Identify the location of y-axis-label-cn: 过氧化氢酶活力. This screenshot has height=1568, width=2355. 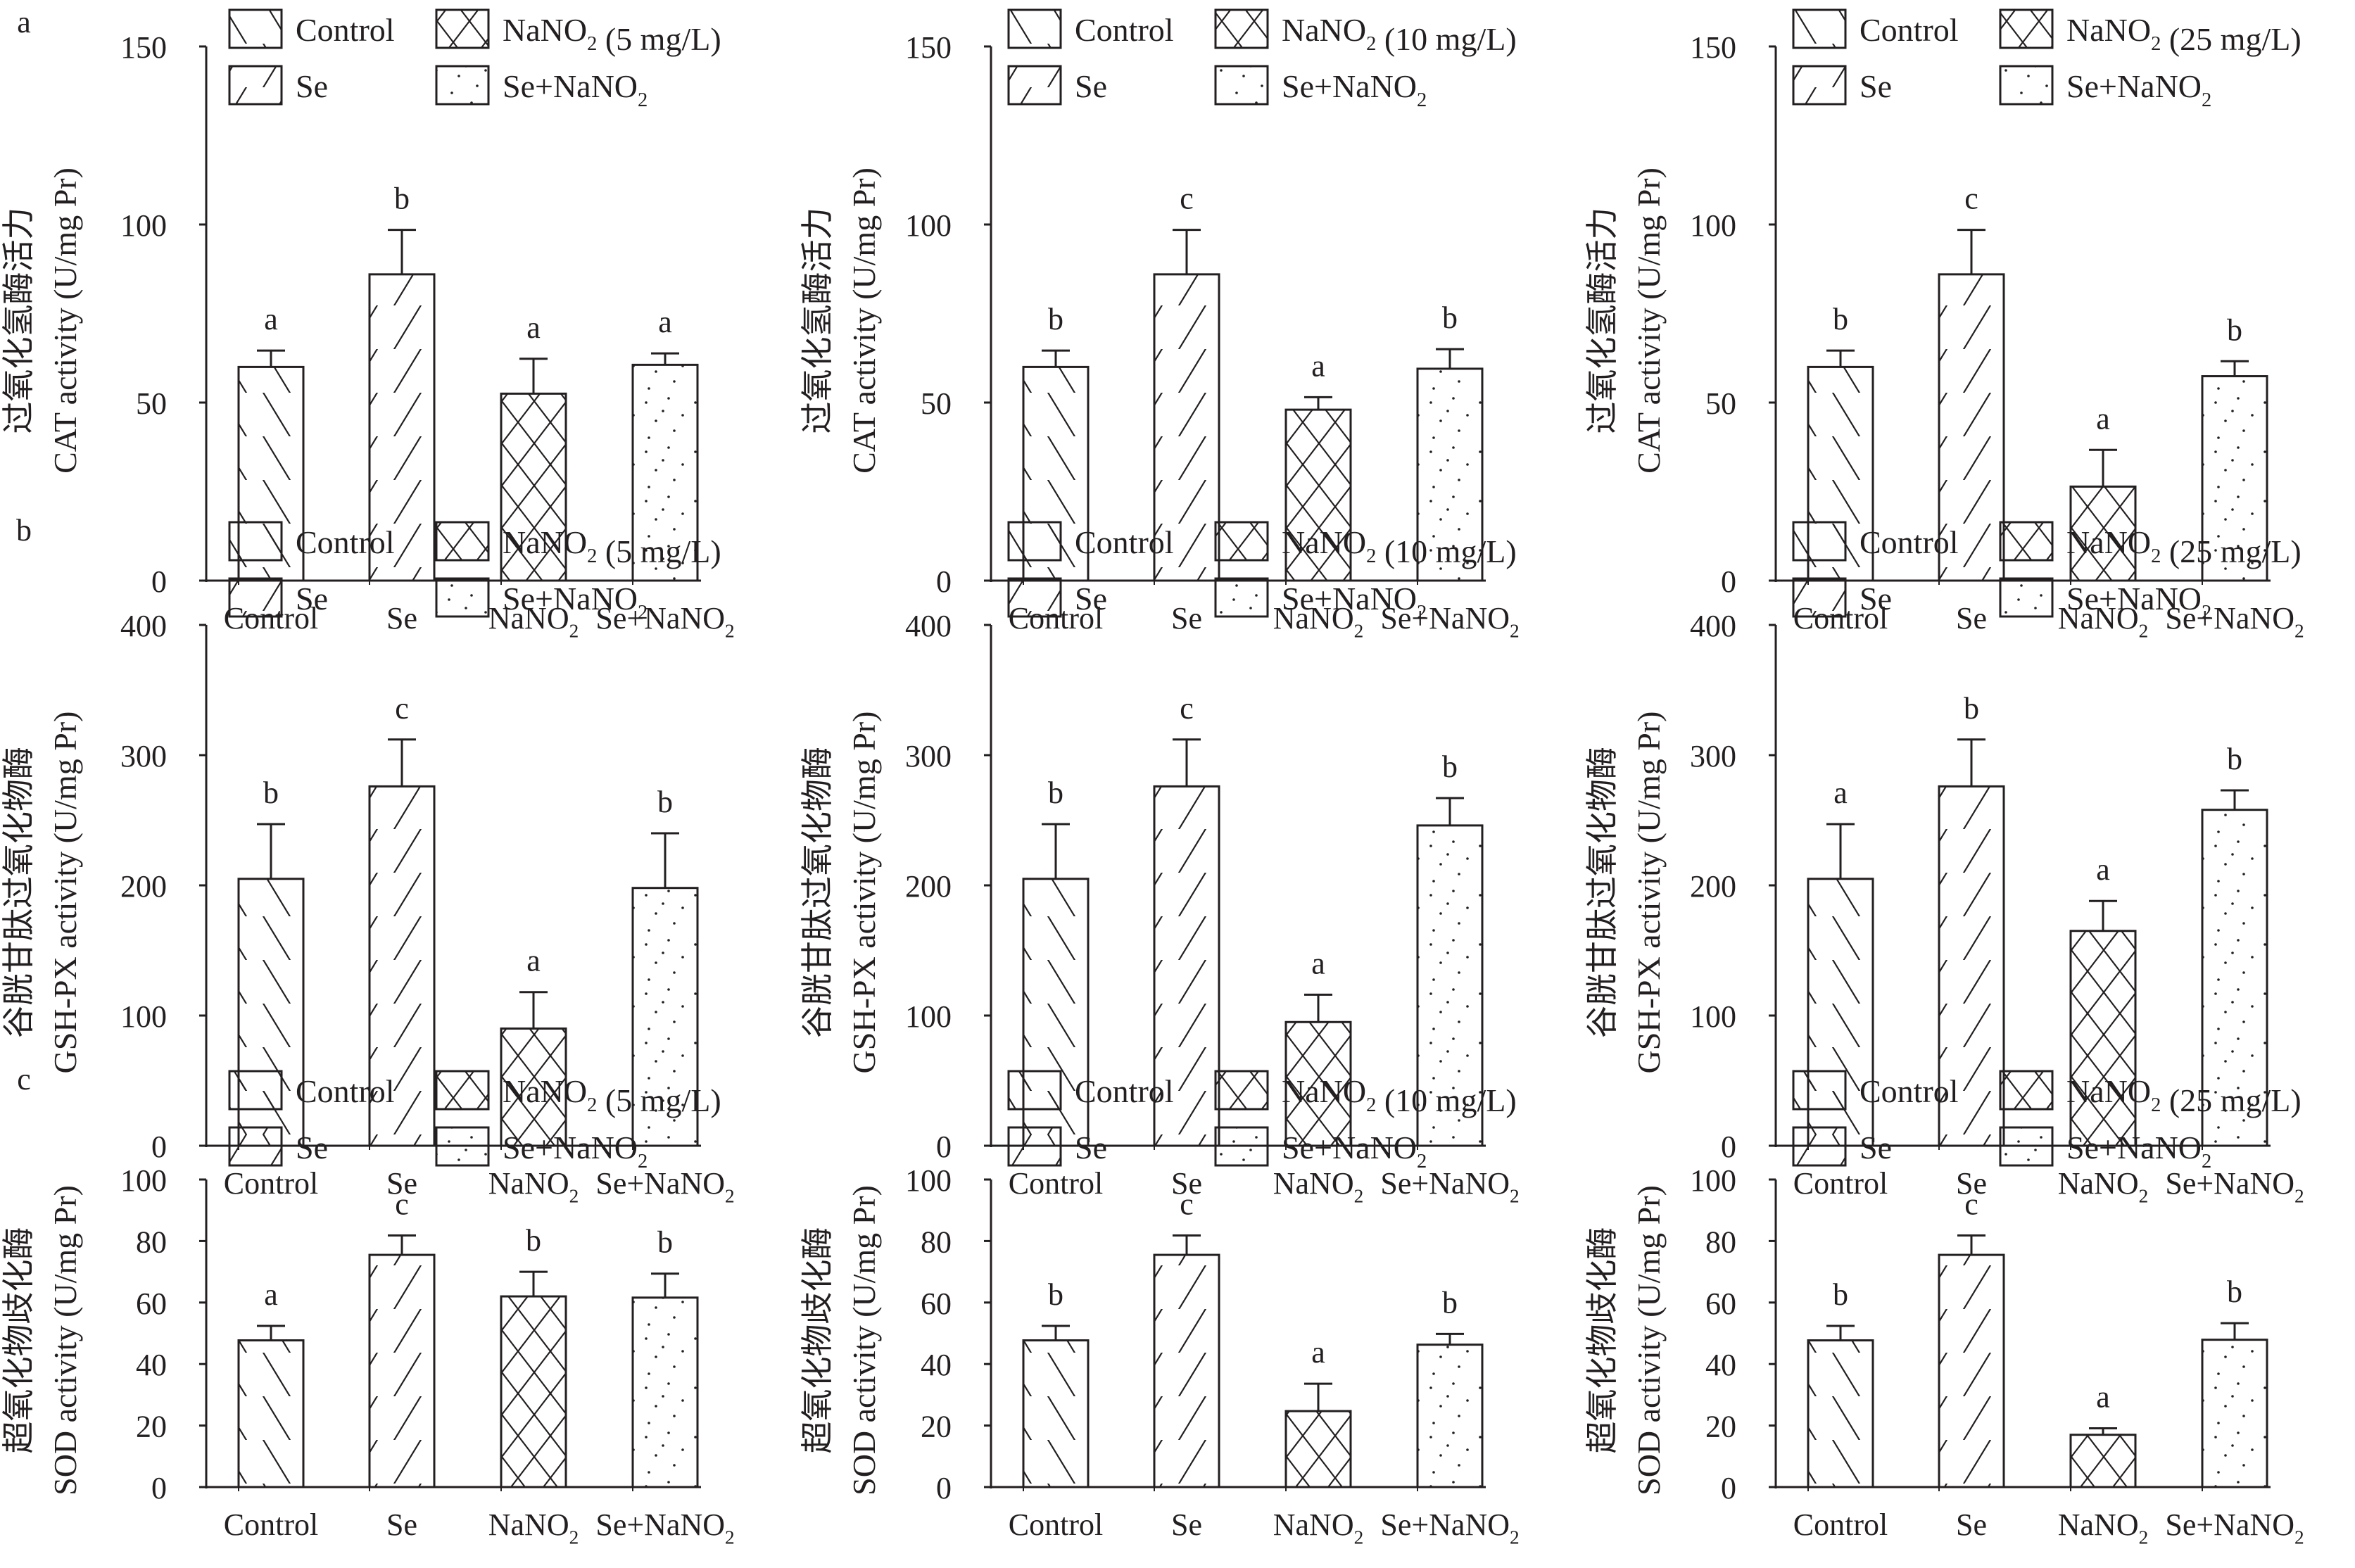
(19, 321).